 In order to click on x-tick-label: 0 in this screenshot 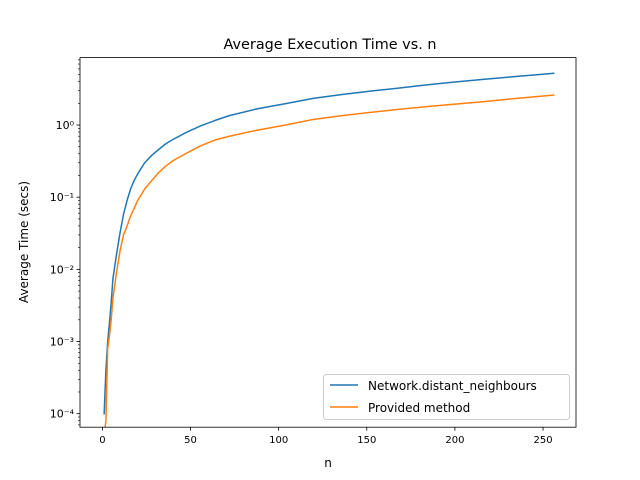, I will do `click(102, 440)`.